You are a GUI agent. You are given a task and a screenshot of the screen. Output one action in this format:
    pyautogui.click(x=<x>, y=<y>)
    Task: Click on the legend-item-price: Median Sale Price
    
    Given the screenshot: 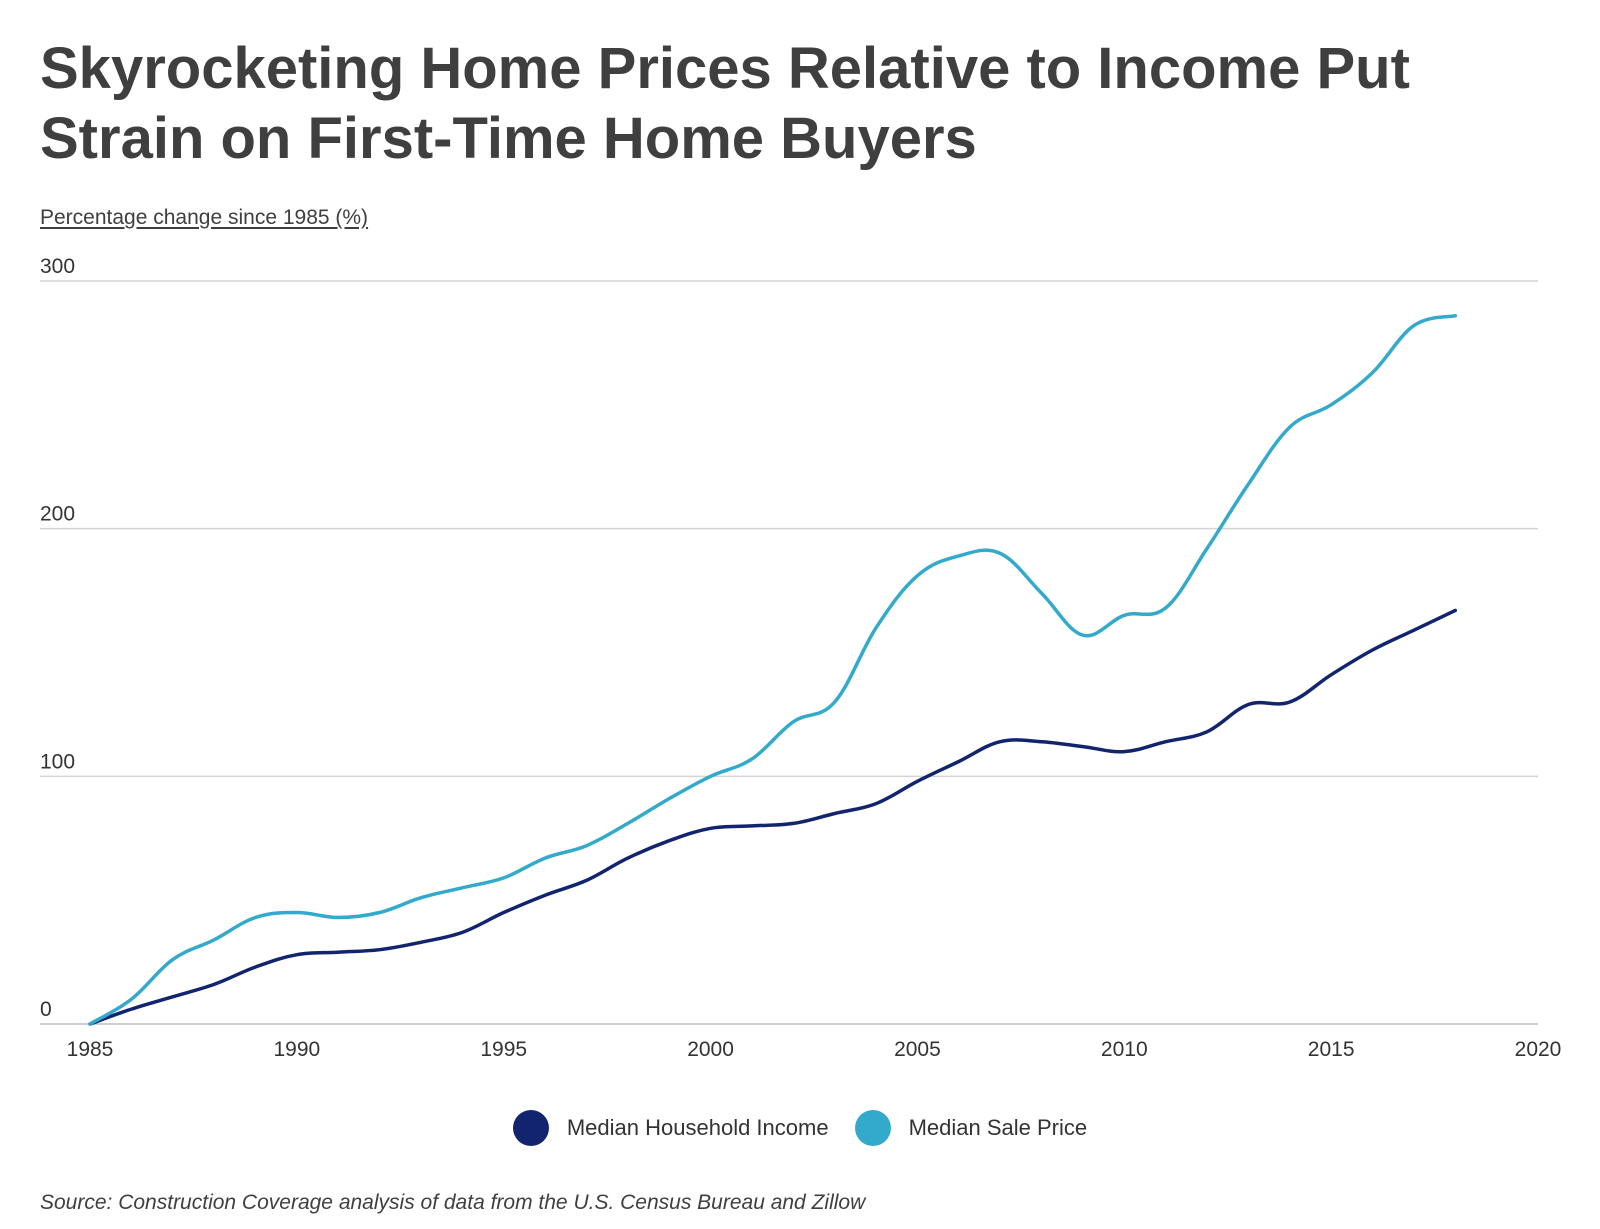 What is the action you would take?
    pyautogui.click(x=971, y=1128)
    